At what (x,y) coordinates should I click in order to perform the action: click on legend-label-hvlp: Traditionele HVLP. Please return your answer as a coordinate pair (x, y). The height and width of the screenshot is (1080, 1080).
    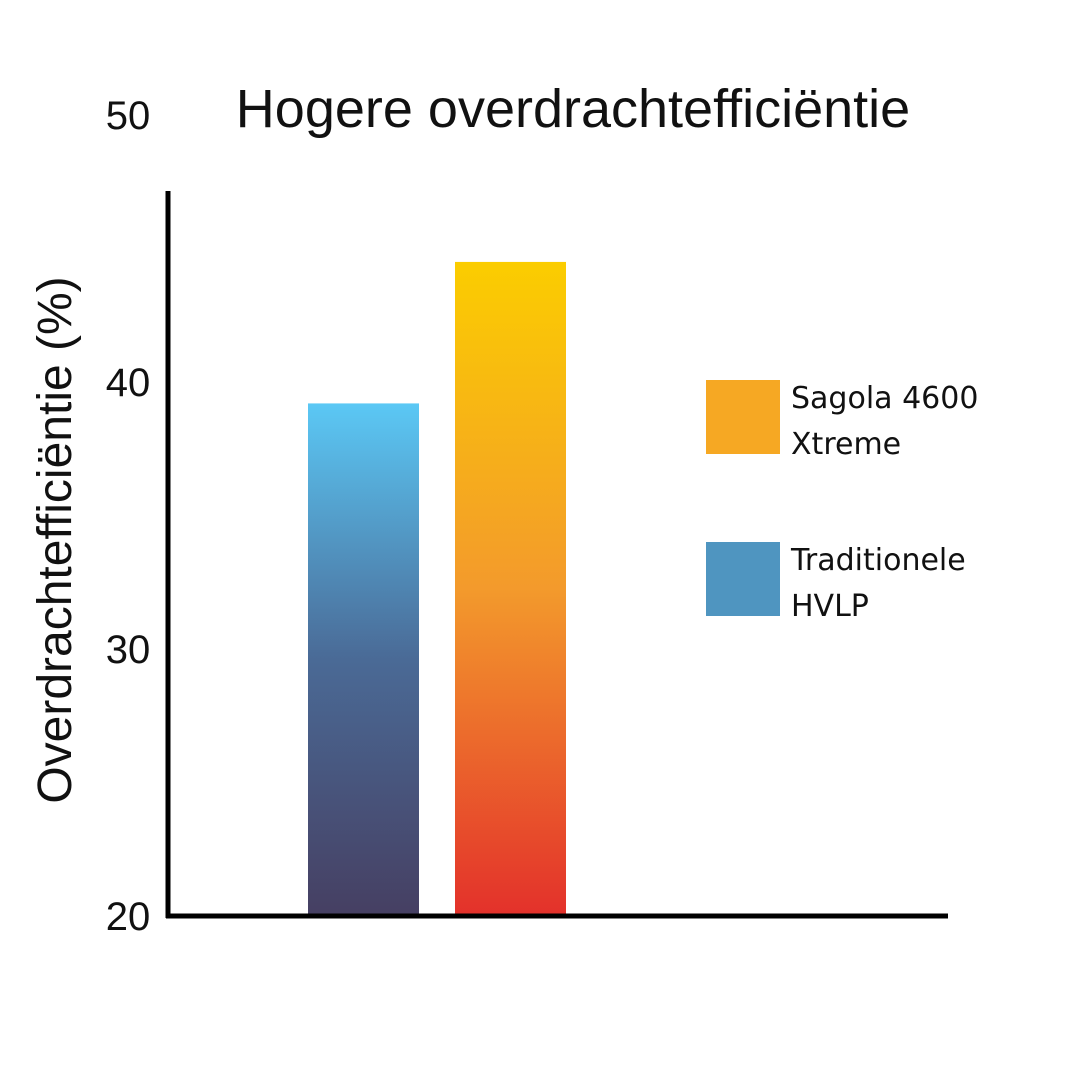
    Looking at the image, I should click on (878, 583).